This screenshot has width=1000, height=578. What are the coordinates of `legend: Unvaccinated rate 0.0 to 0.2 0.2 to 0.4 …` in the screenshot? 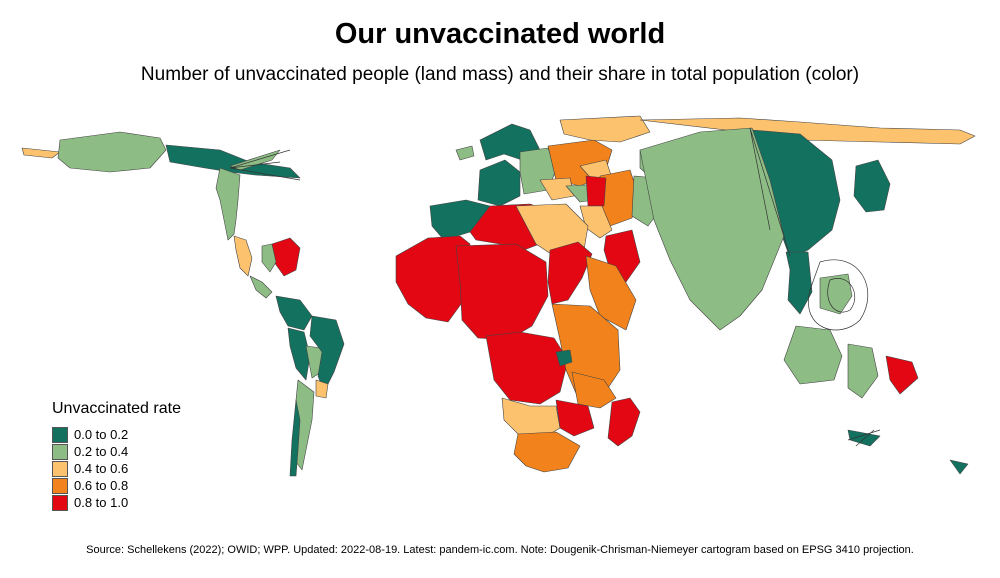 It's located at (116, 455).